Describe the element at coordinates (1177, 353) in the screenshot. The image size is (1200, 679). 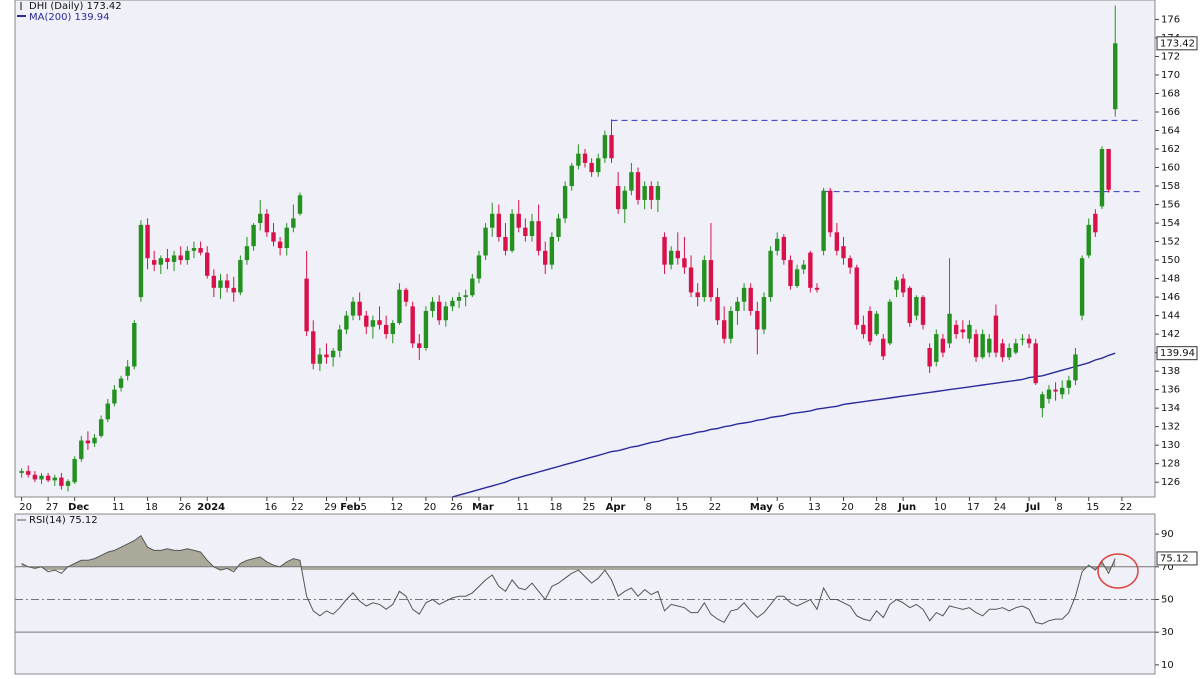
I see `ma-label-box` at that location.